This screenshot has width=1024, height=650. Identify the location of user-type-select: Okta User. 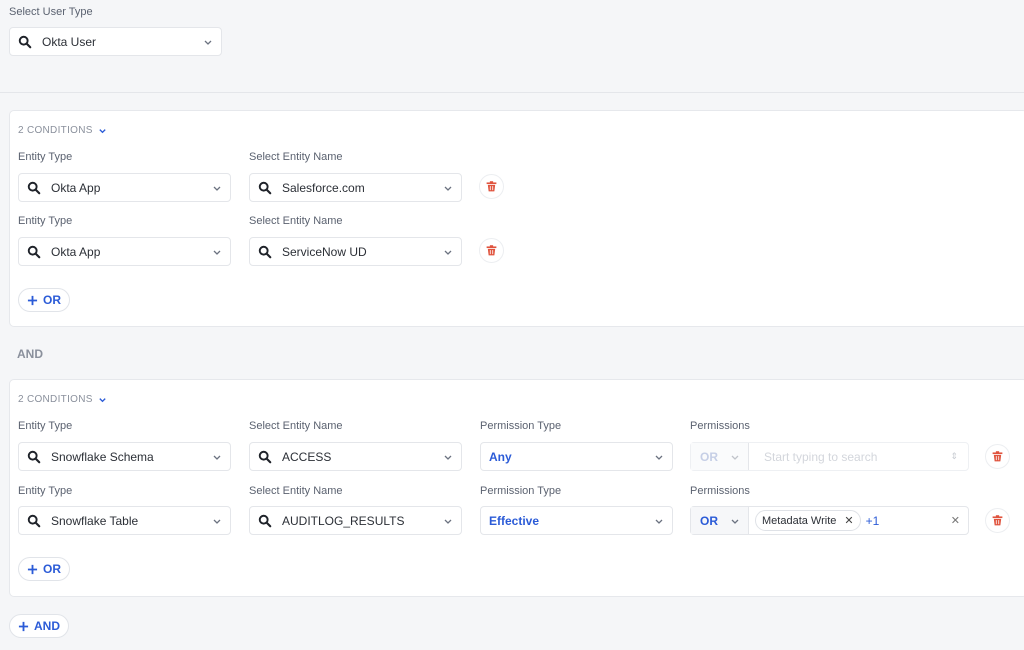
(115, 41).